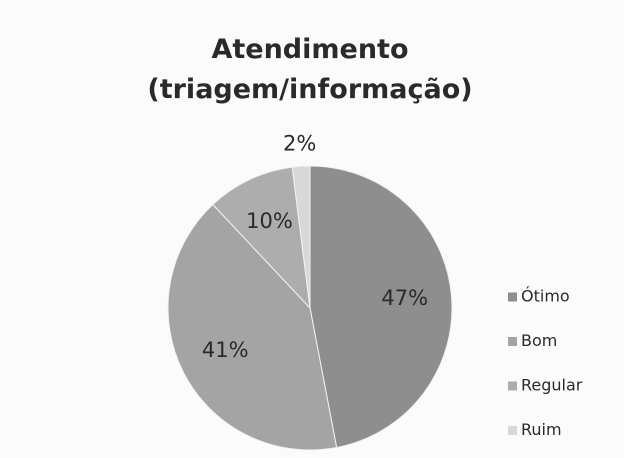 This screenshot has height=458, width=624. What do you see at coordinates (545, 296) in the screenshot?
I see `legend-label: Ótimo` at bounding box center [545, 296].